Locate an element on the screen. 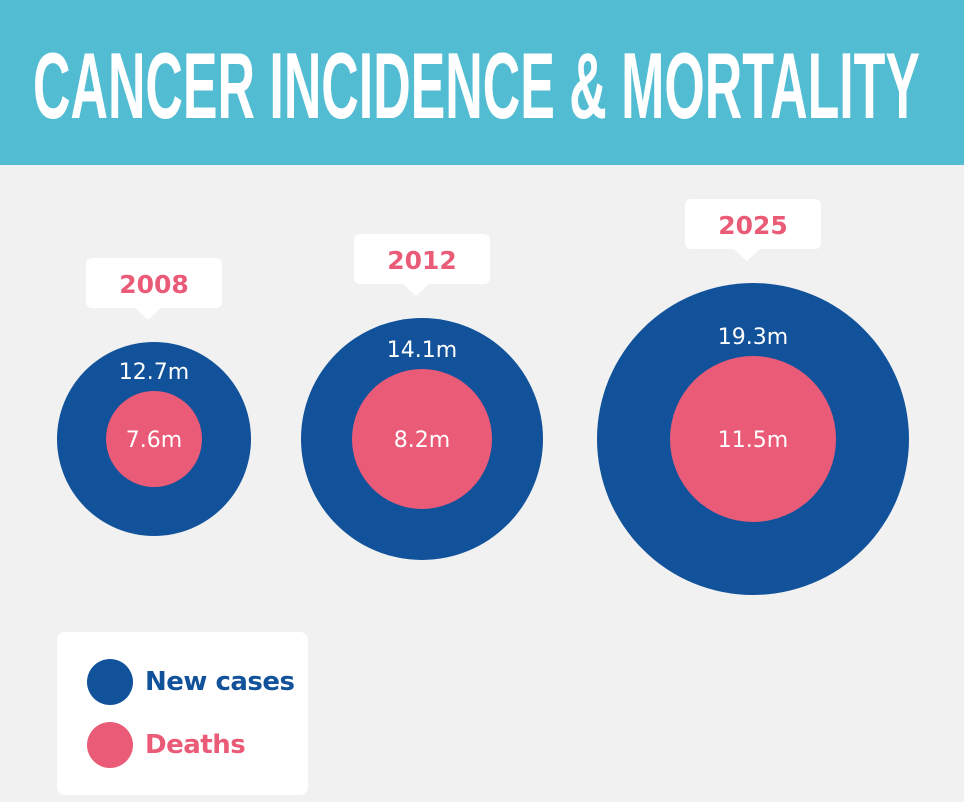  legend-swatch-new-cases is located at coordinates (110, 682).